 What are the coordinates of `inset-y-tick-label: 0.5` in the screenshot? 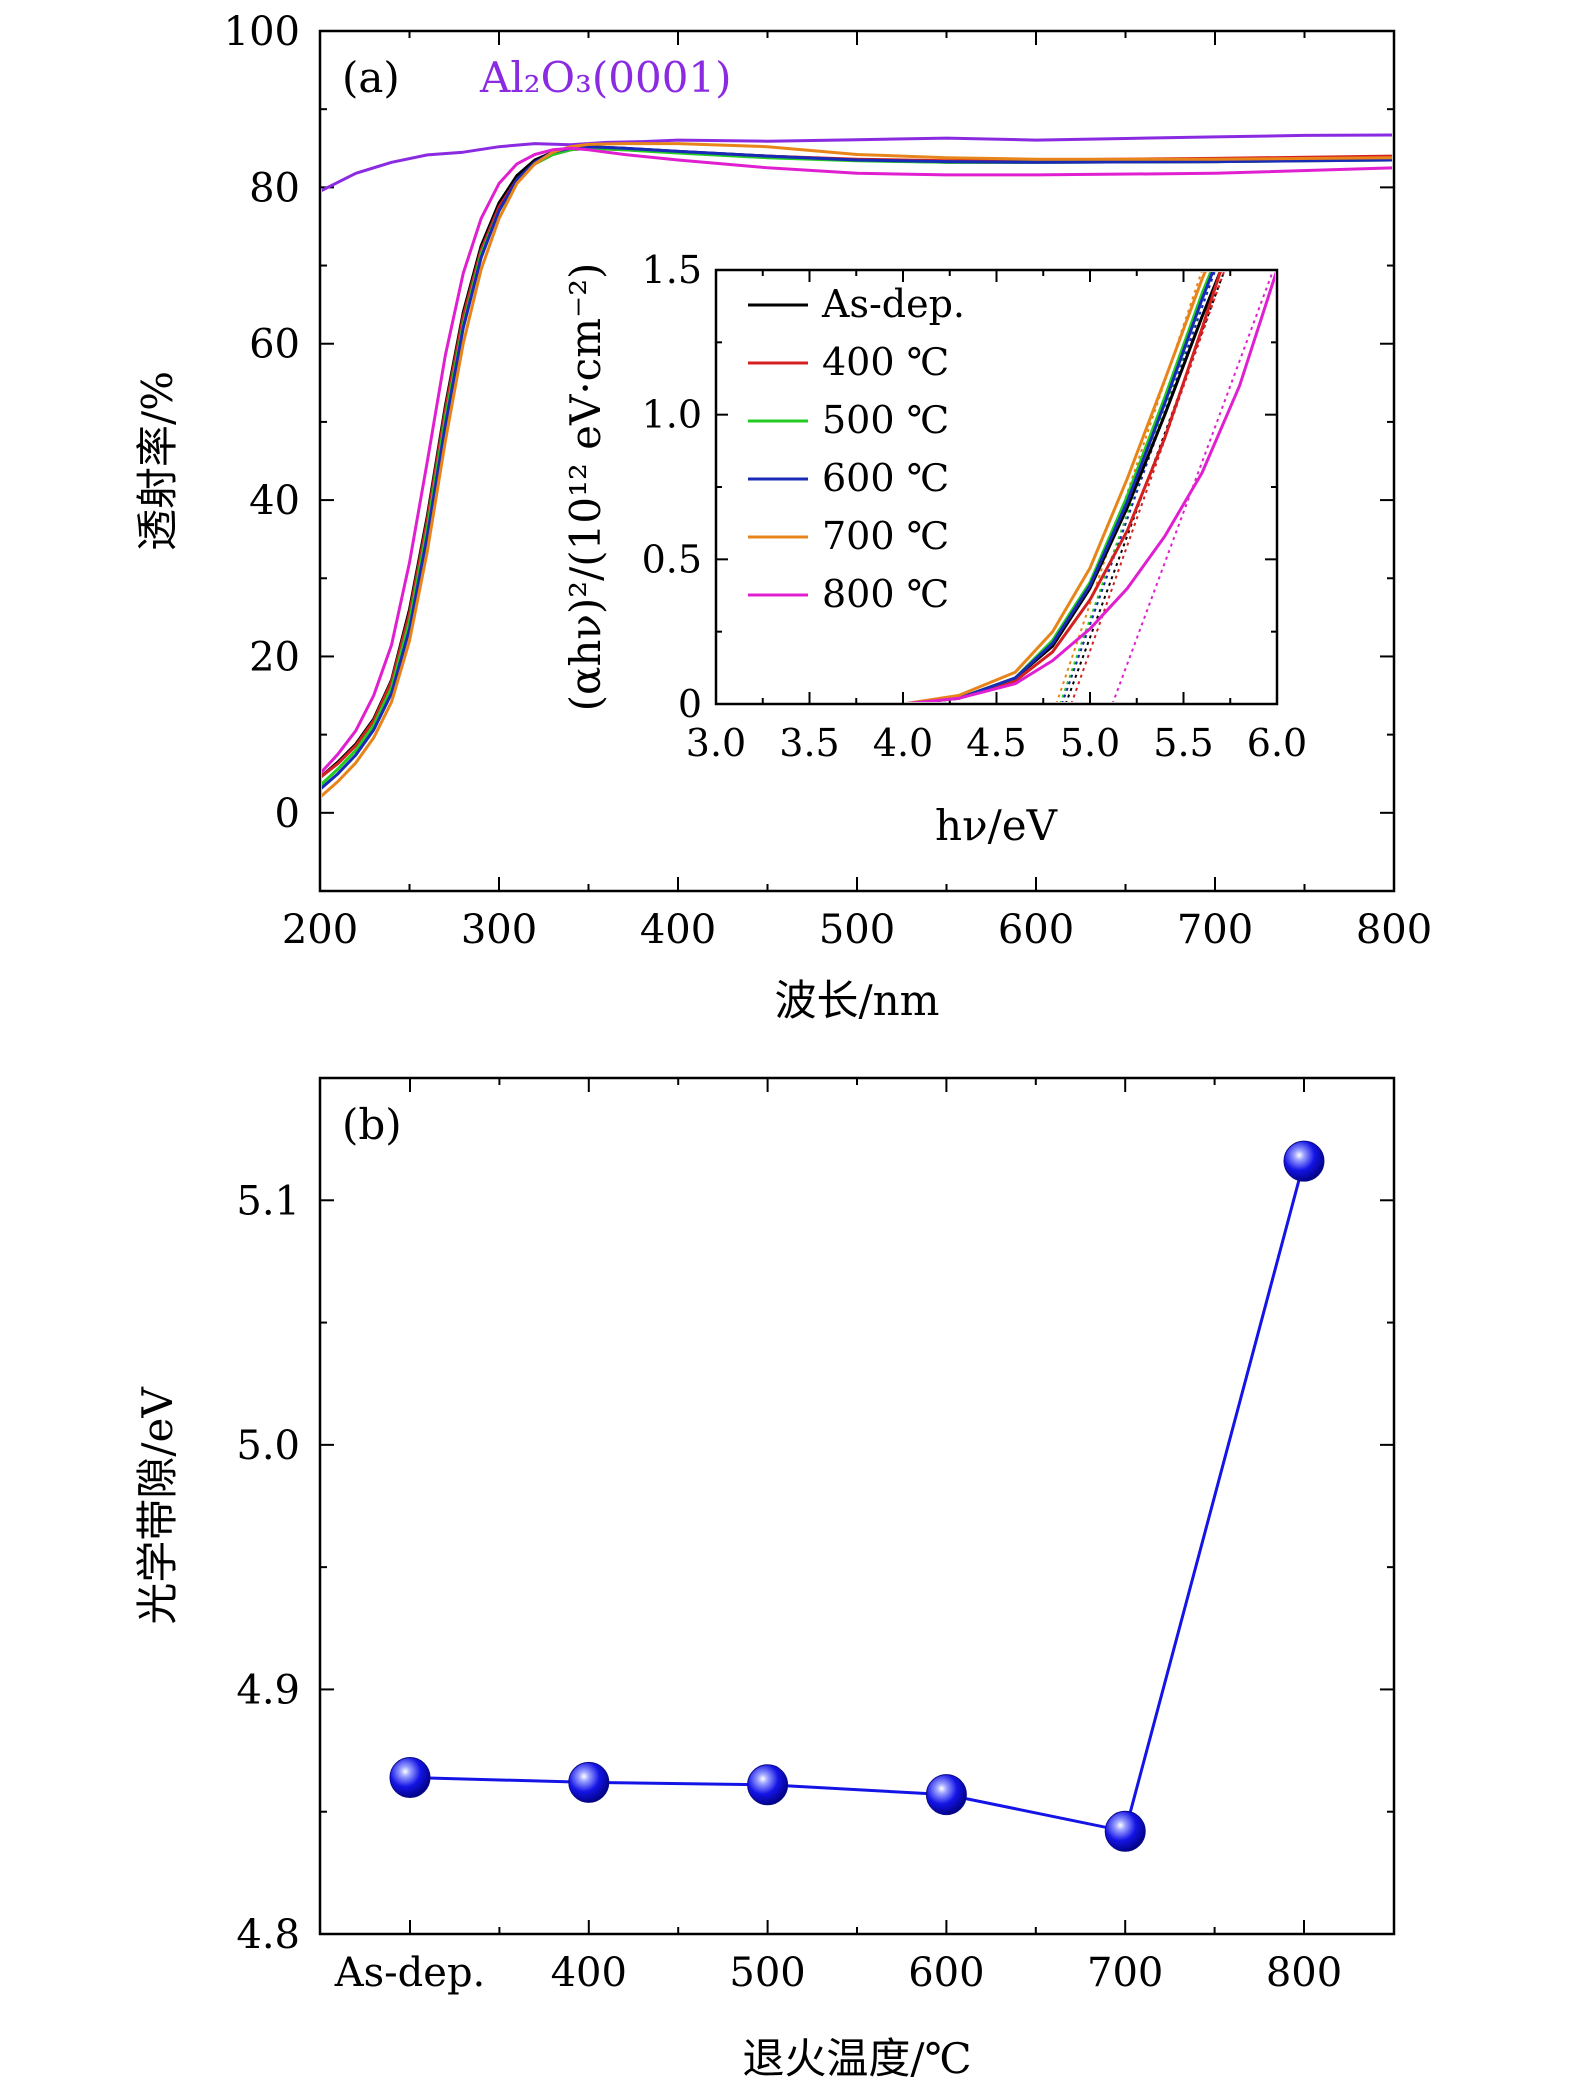 It's located at (672, 559).